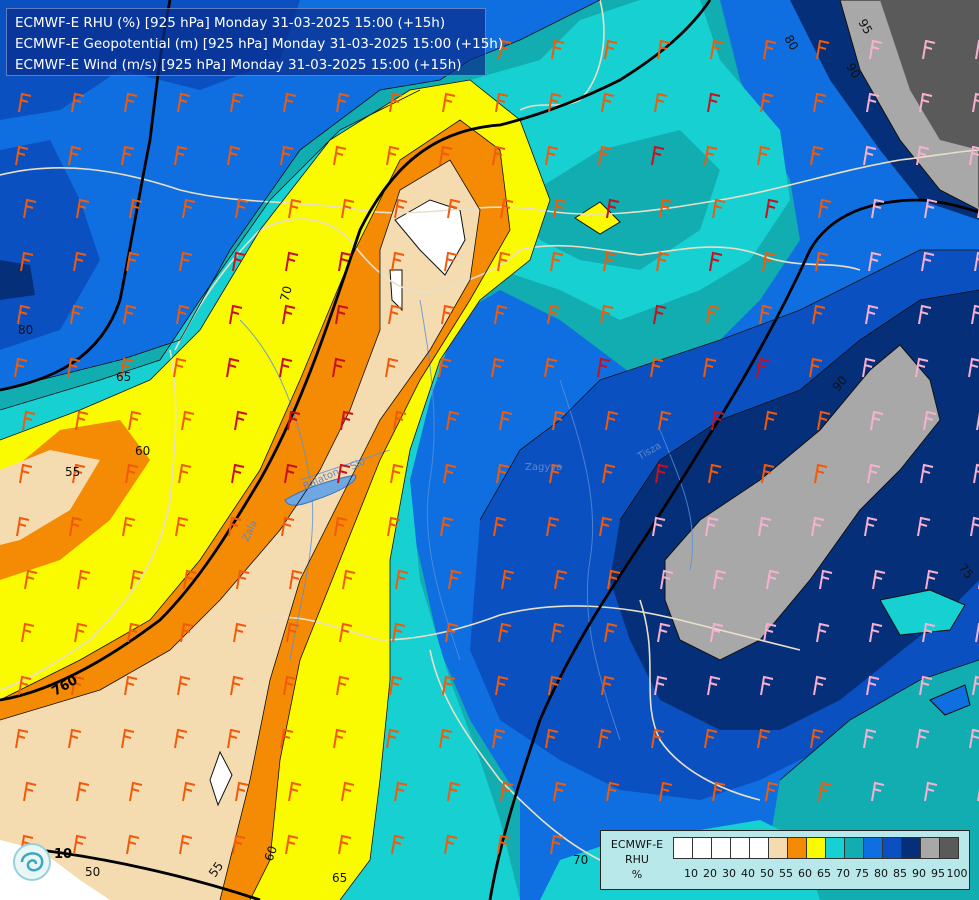 Image resolution: width=979 pixels, height=900 pixels. Describe the element at coordinates (17, 280) in the screenshot. I see `rhu-field-90-w` at that location.